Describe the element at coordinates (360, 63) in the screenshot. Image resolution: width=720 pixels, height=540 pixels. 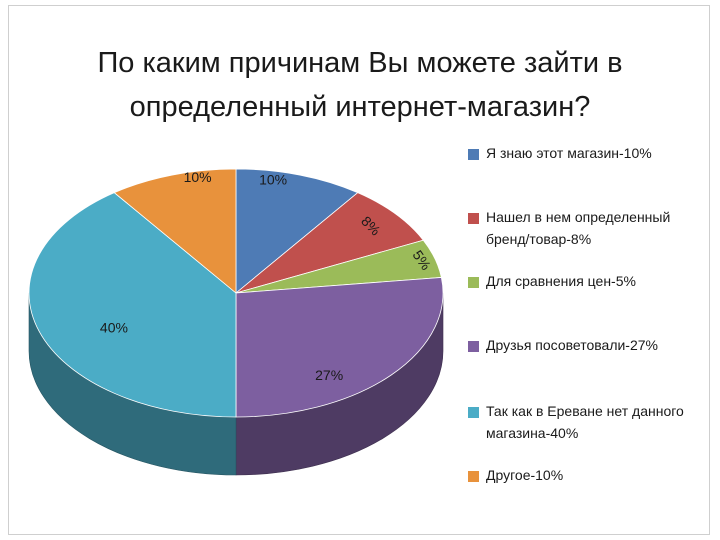
I see `chart-title-line-1: По каким причинам Вы можете зайти в` at that location.